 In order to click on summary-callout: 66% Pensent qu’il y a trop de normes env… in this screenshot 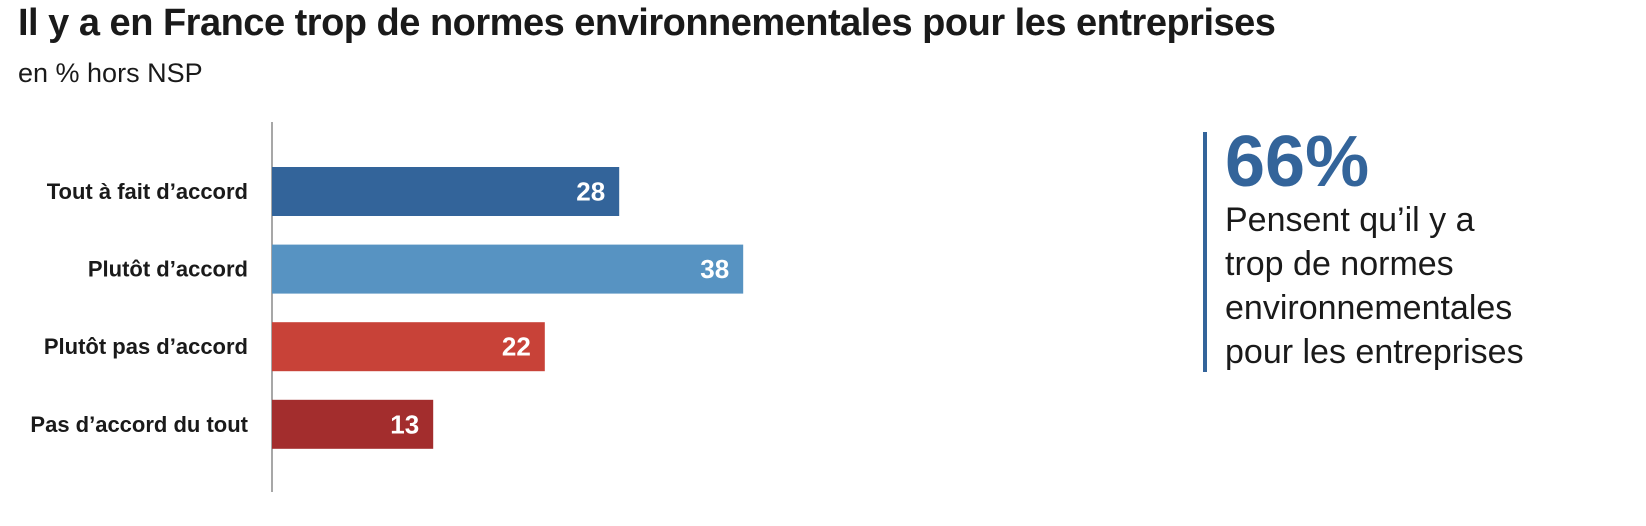, I will do `click(1393, 250)`.